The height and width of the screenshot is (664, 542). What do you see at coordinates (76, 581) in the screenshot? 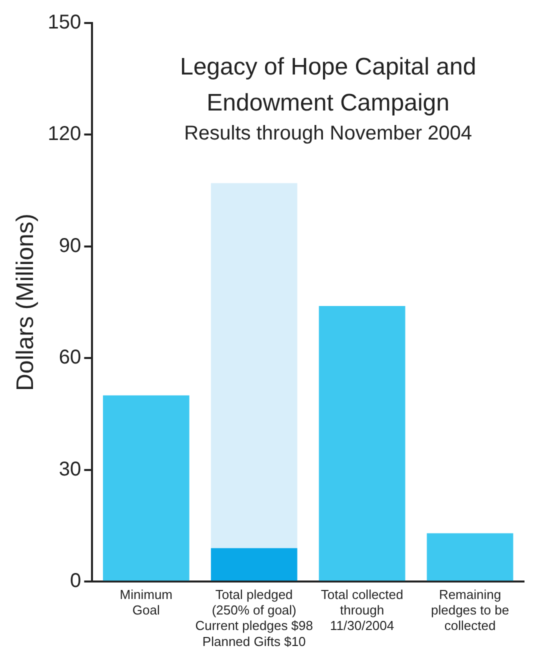
I see `y-tick-label: 0` at bounding box center [76, 581].